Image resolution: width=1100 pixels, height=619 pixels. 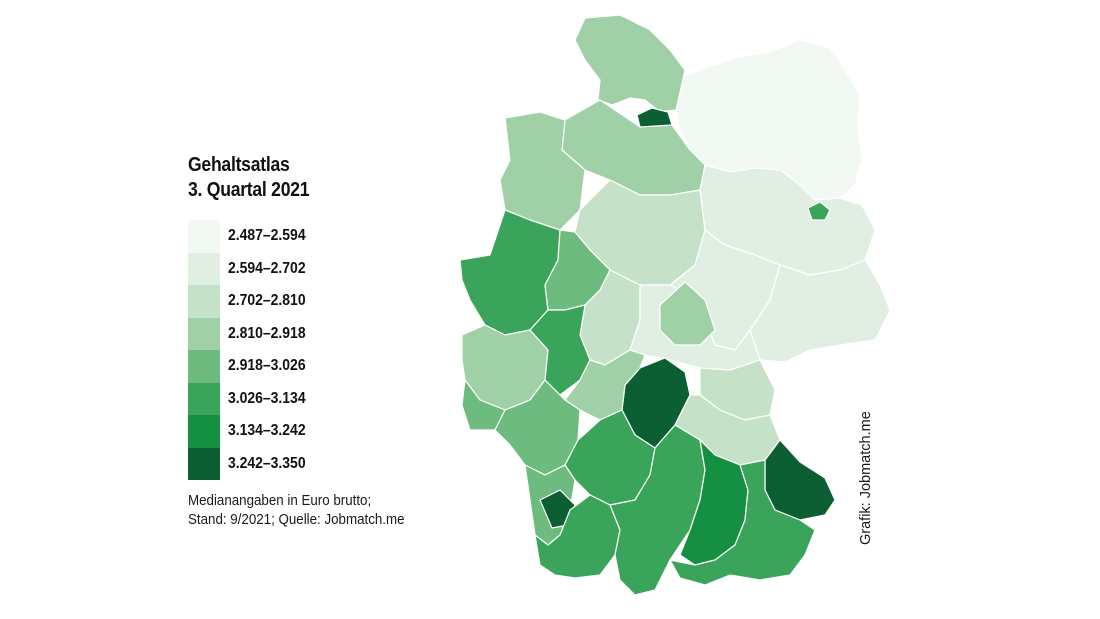 What do you see at coordinates (742, 522) in the screenshot?
I see `region-upper-bavaria-south` at bounding box center [742, 522].